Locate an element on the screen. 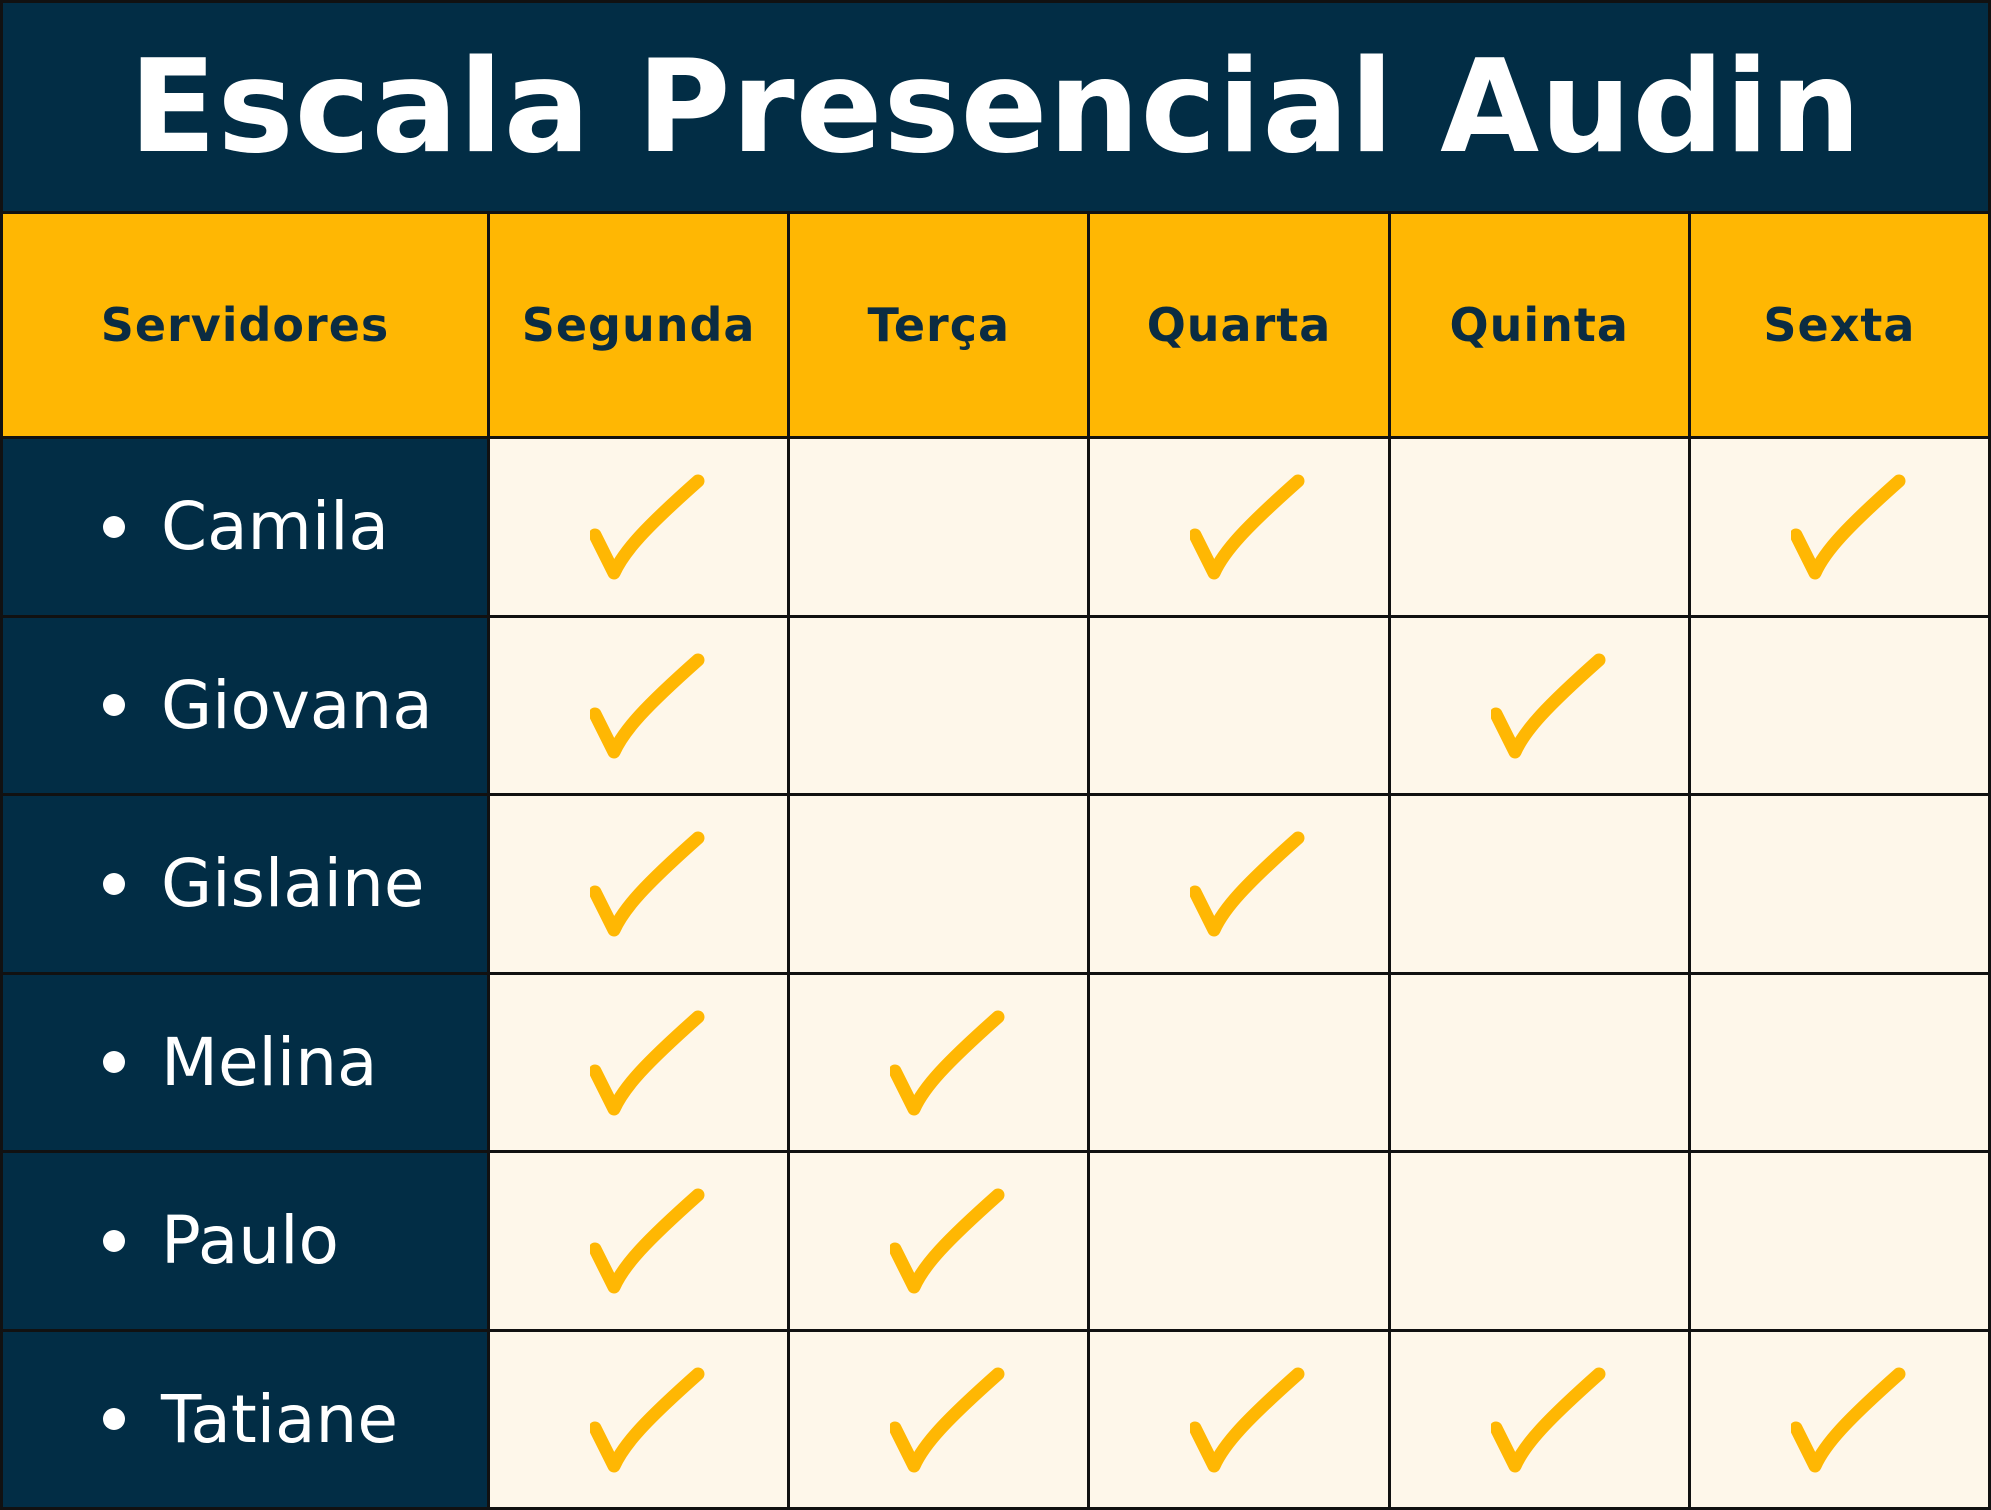 The width and height of the screenshot is (1991, 1510). row-name: Gislaine is located at coordinates (245, 884).